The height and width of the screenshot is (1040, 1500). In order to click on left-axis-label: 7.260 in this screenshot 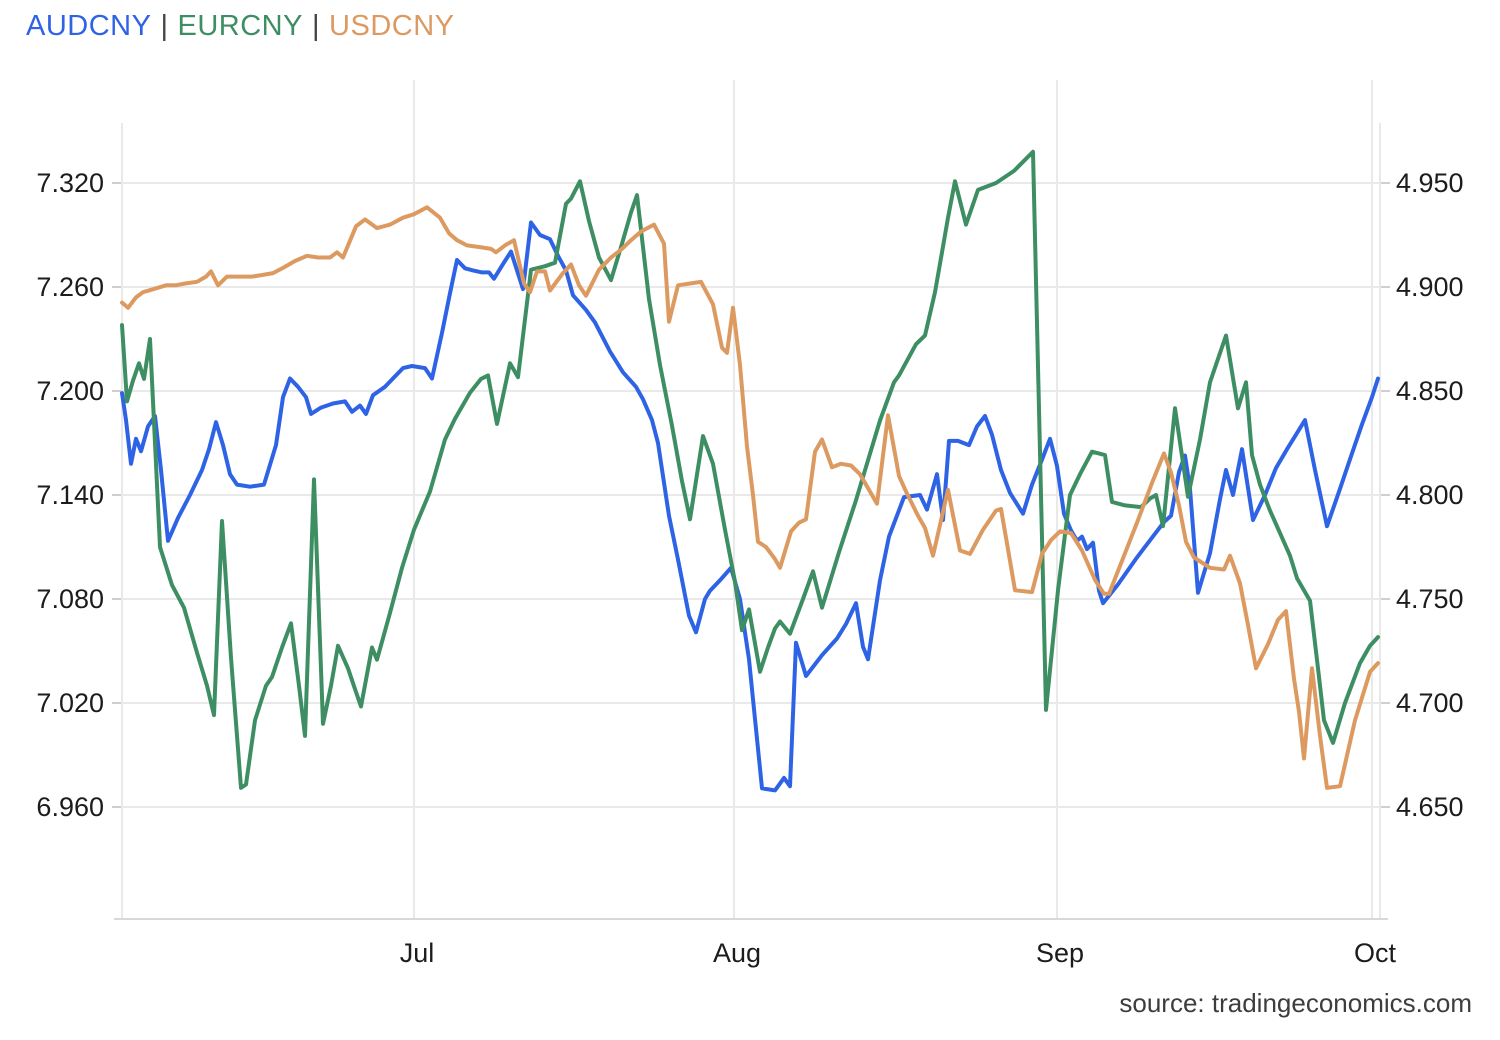, I will do `click(70, 287)`.